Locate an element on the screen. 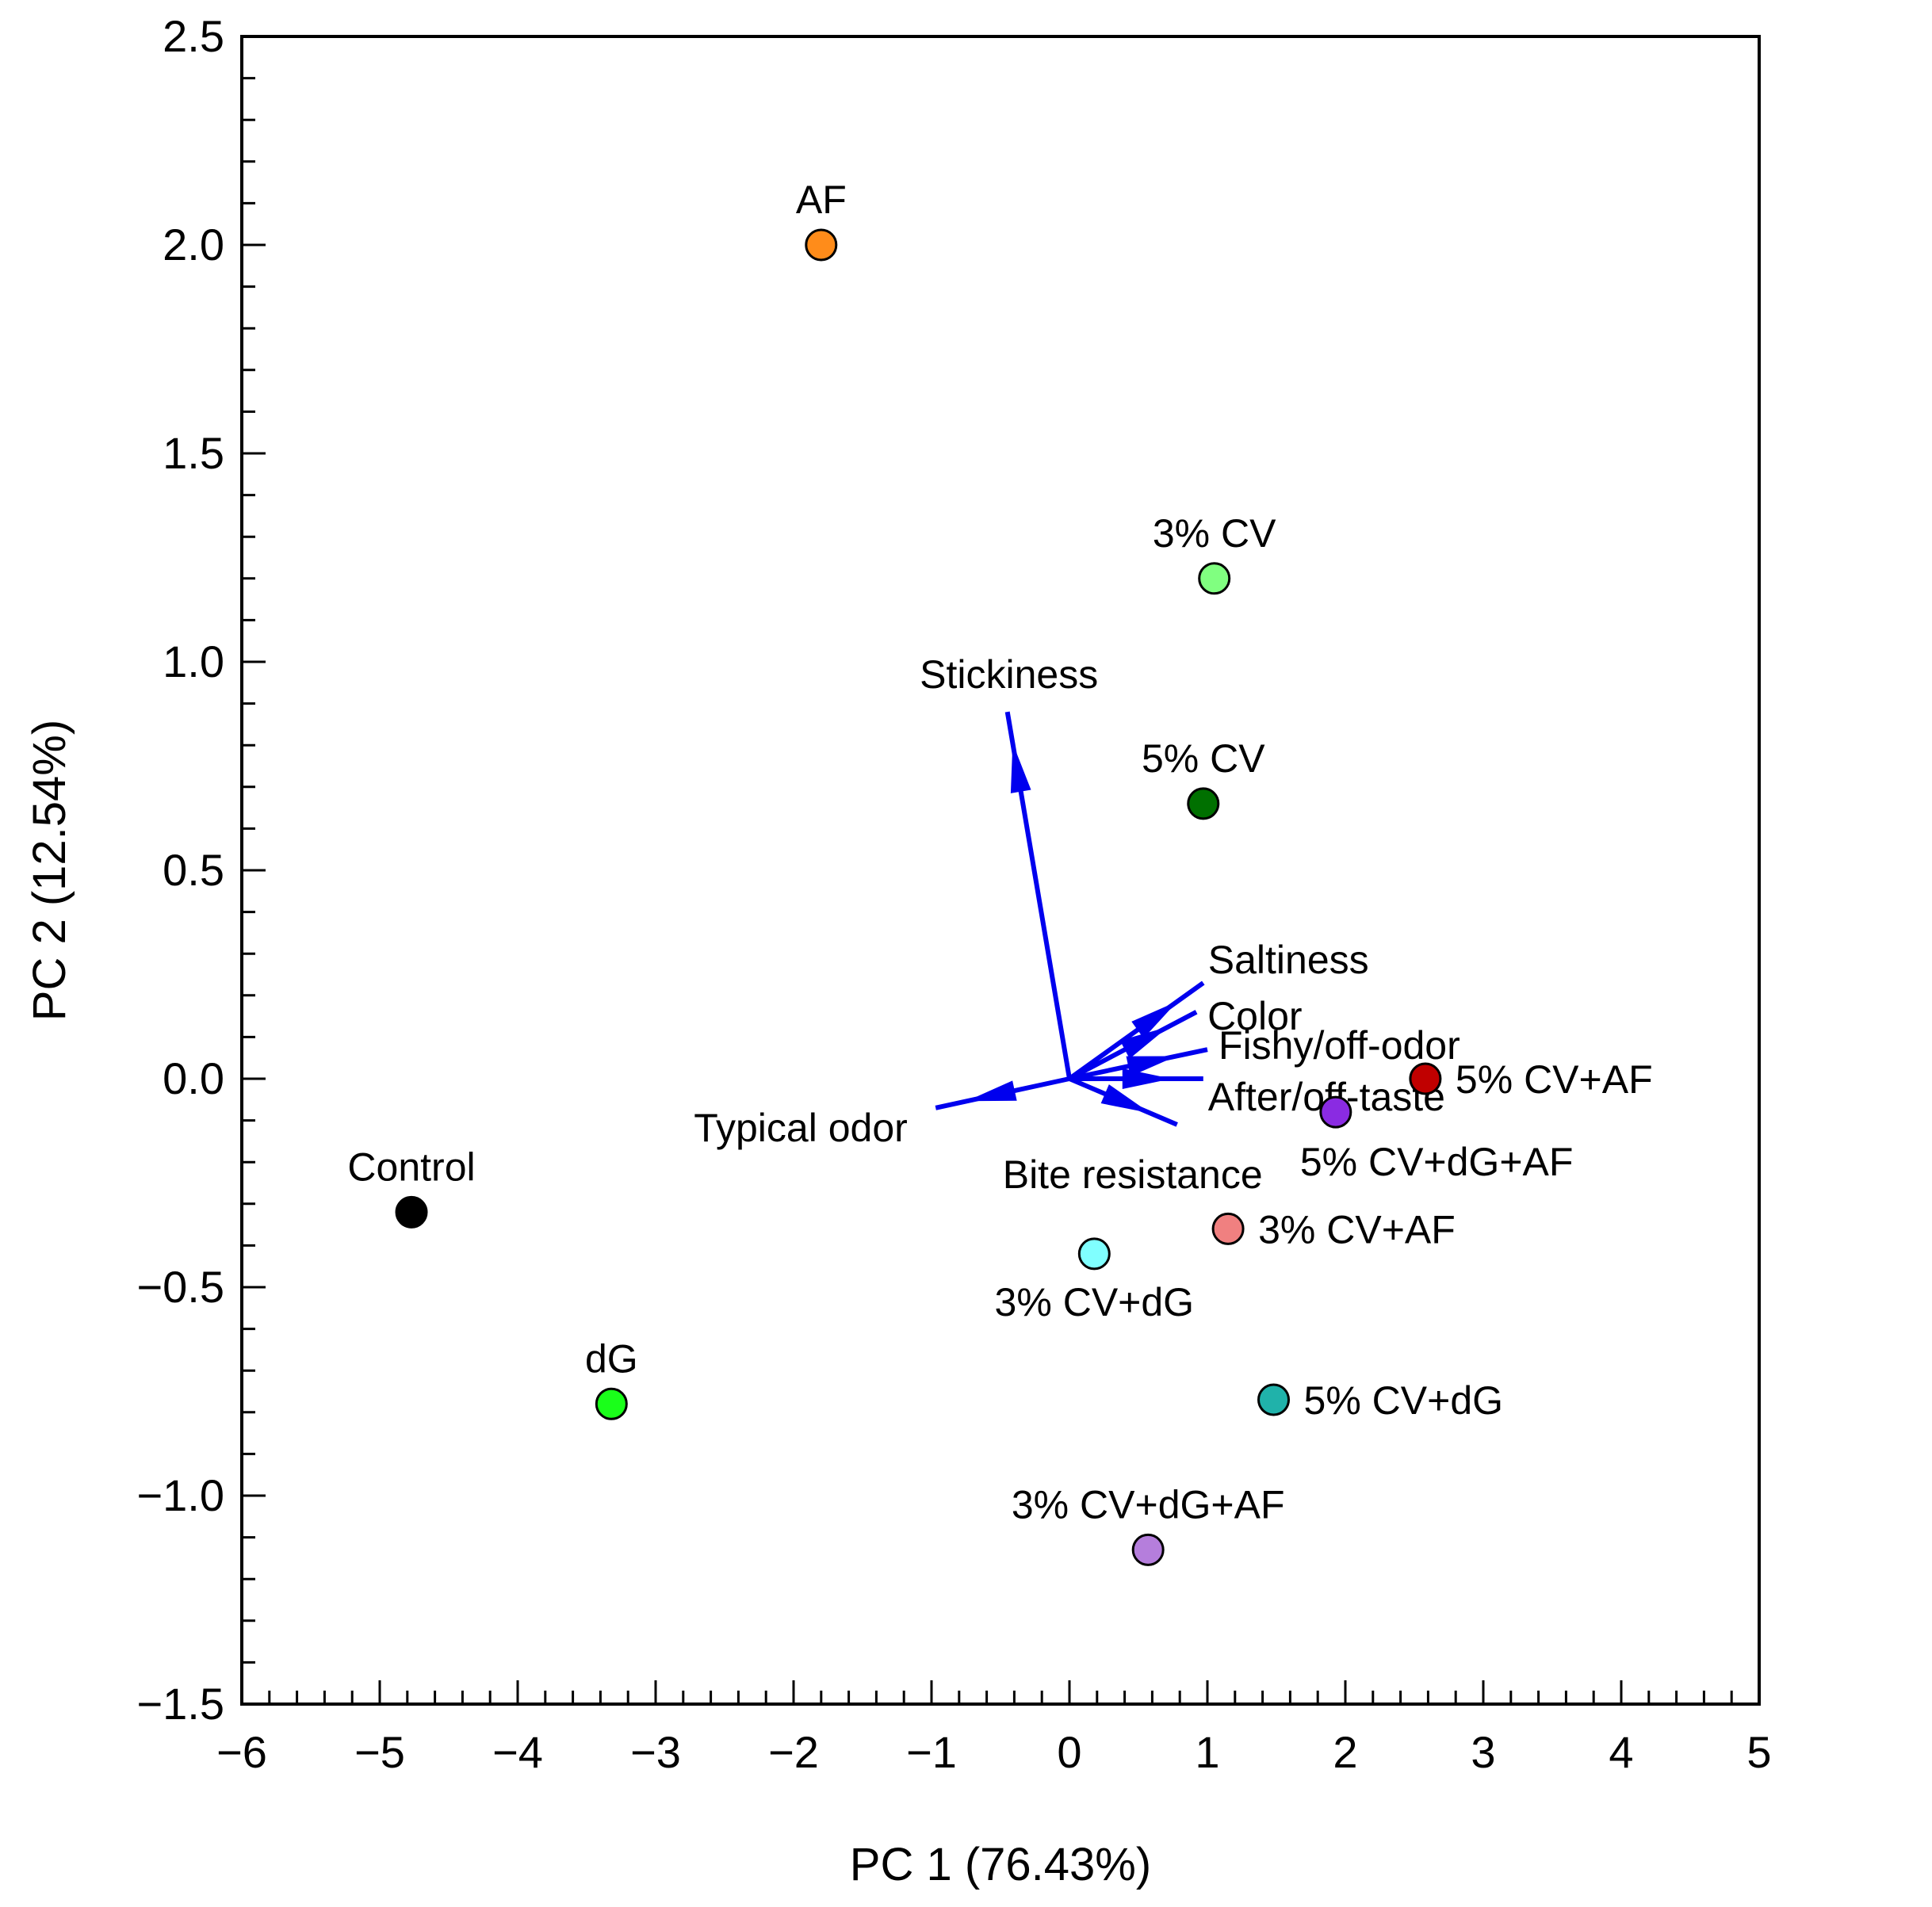 Image resolution: width=1932 pixels, height=1907 pixels. loading-vector-label: Fishy/off-odor is located at coordinates (1339, 1045).